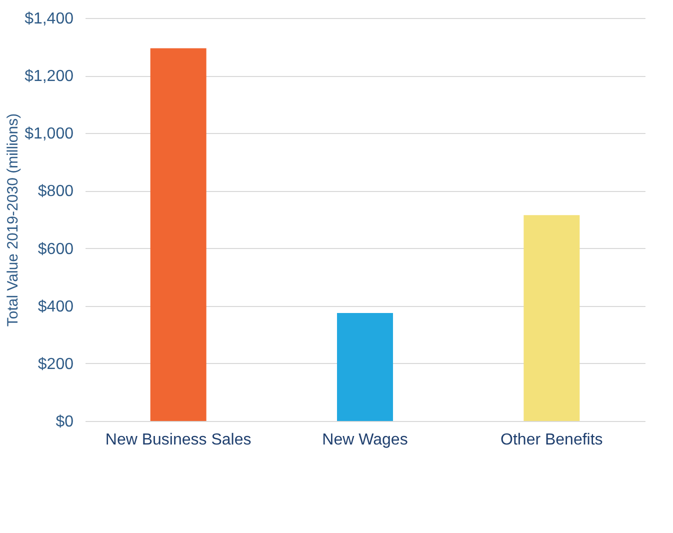  What do you see at coordinates (49, 19) in the screenshot?
I see `y-tick-label: $1,400` at bounding box center [49, 19].